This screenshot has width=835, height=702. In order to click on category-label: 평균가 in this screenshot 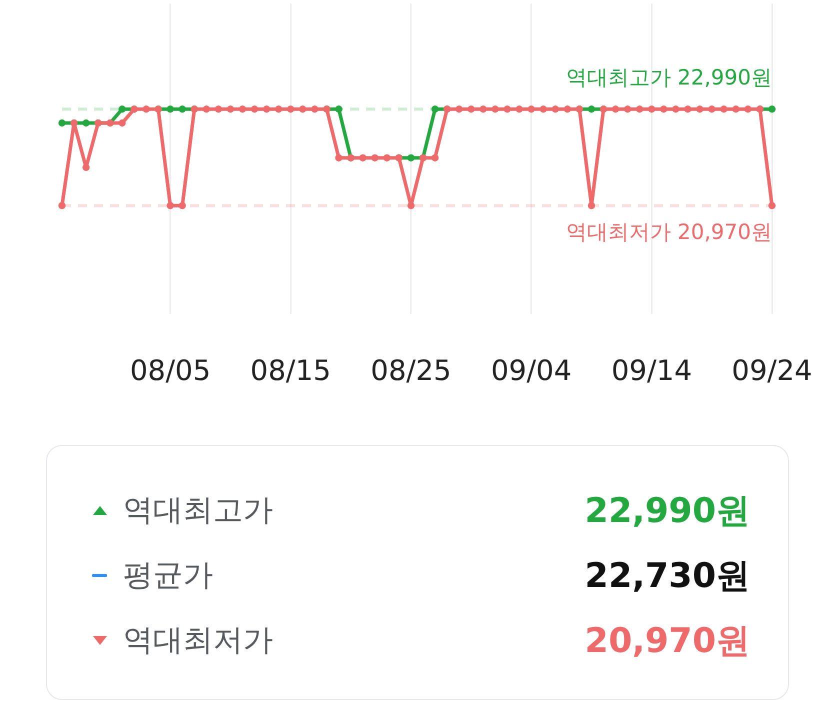, I will do `click(168, 576)`.